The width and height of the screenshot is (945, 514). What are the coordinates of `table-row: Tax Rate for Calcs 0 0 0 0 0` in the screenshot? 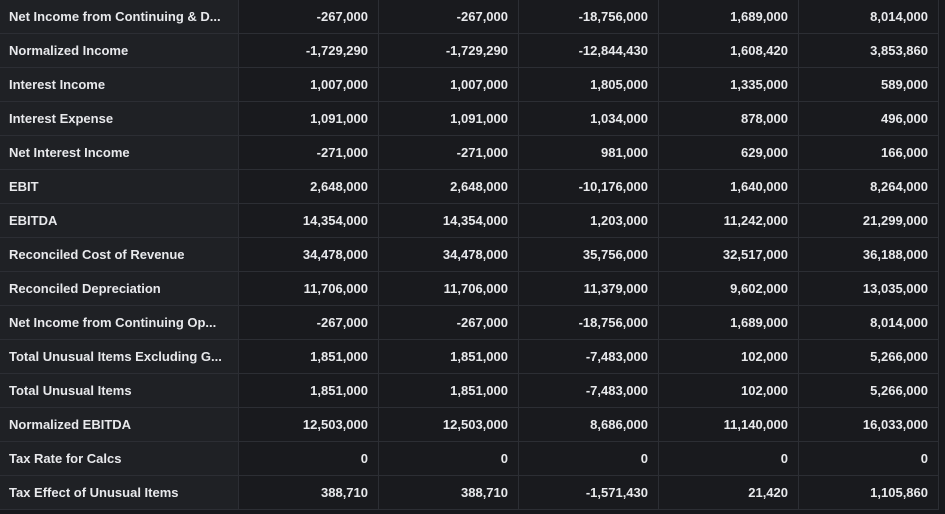 It's located at (469, 459).